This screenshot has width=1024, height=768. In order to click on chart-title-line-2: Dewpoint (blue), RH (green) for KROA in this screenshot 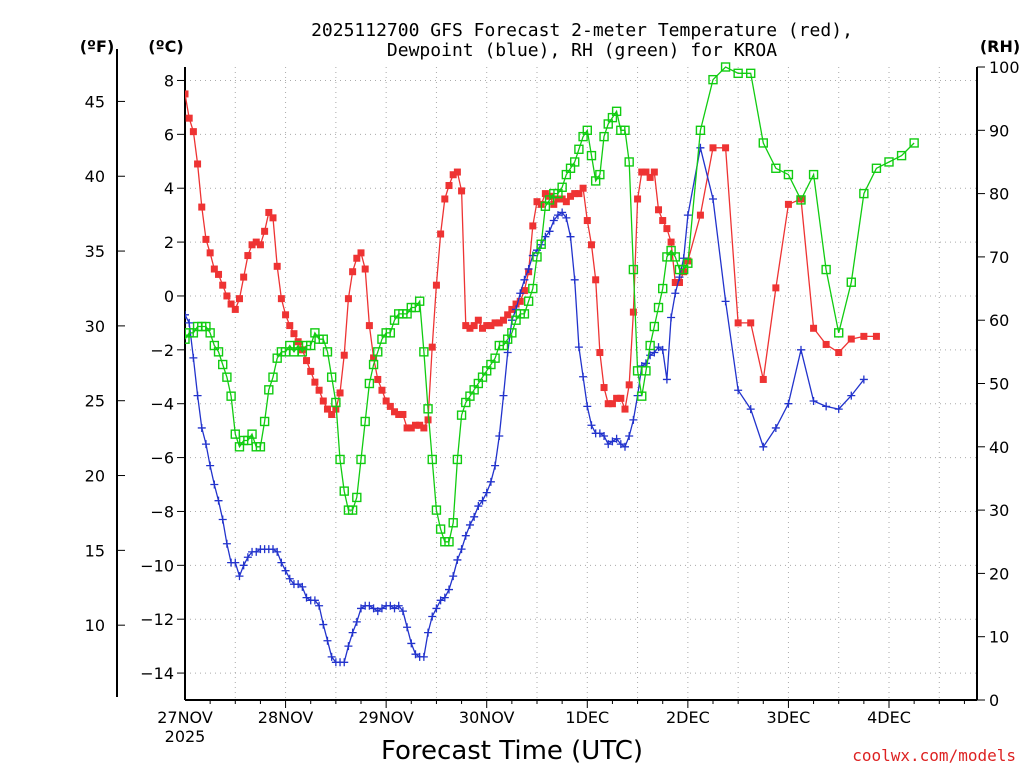, I will do `click(582, 50)`.